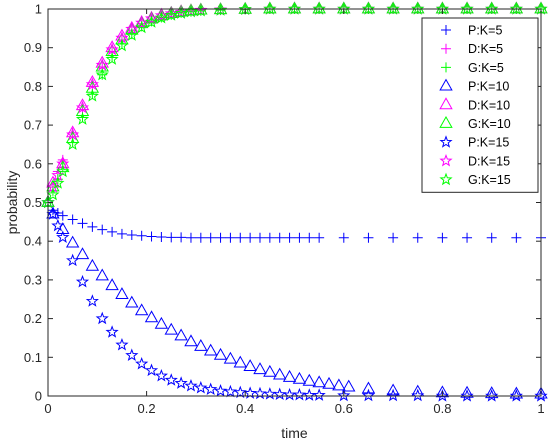 The height and width of the screenshot is (443, 550). I want to click on y-tick-label: 1, so click(38, 9).